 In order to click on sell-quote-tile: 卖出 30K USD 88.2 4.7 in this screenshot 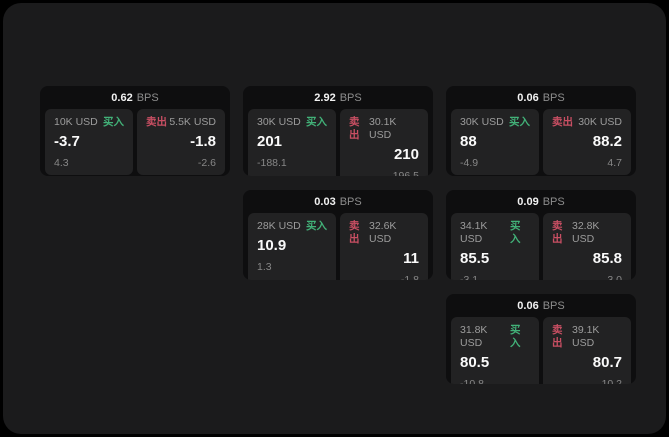, I will do `click(587, 142)`.